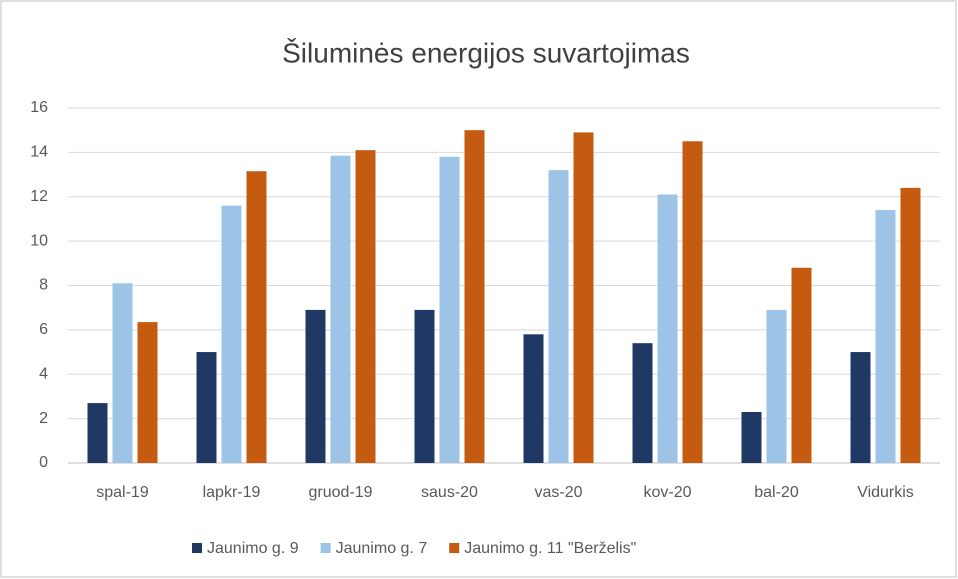  I want to click on y-tick-label: 12, so click(39, 196).